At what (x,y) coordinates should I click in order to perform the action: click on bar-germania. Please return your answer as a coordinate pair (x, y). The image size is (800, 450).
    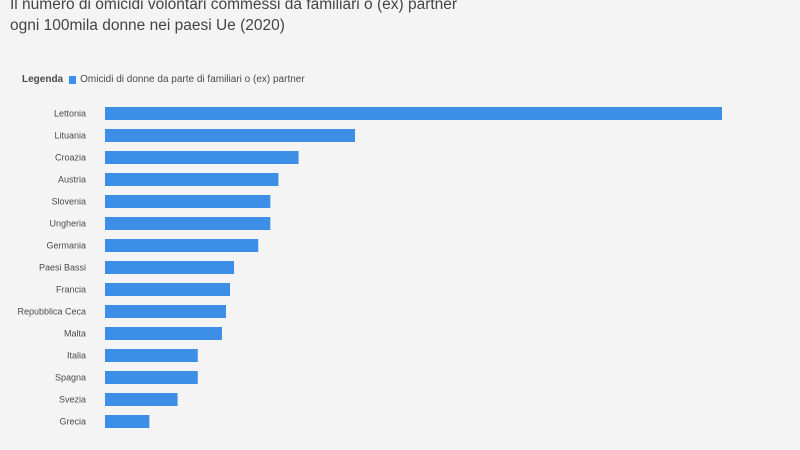
    Looking at the image, I should click on (182, 245).